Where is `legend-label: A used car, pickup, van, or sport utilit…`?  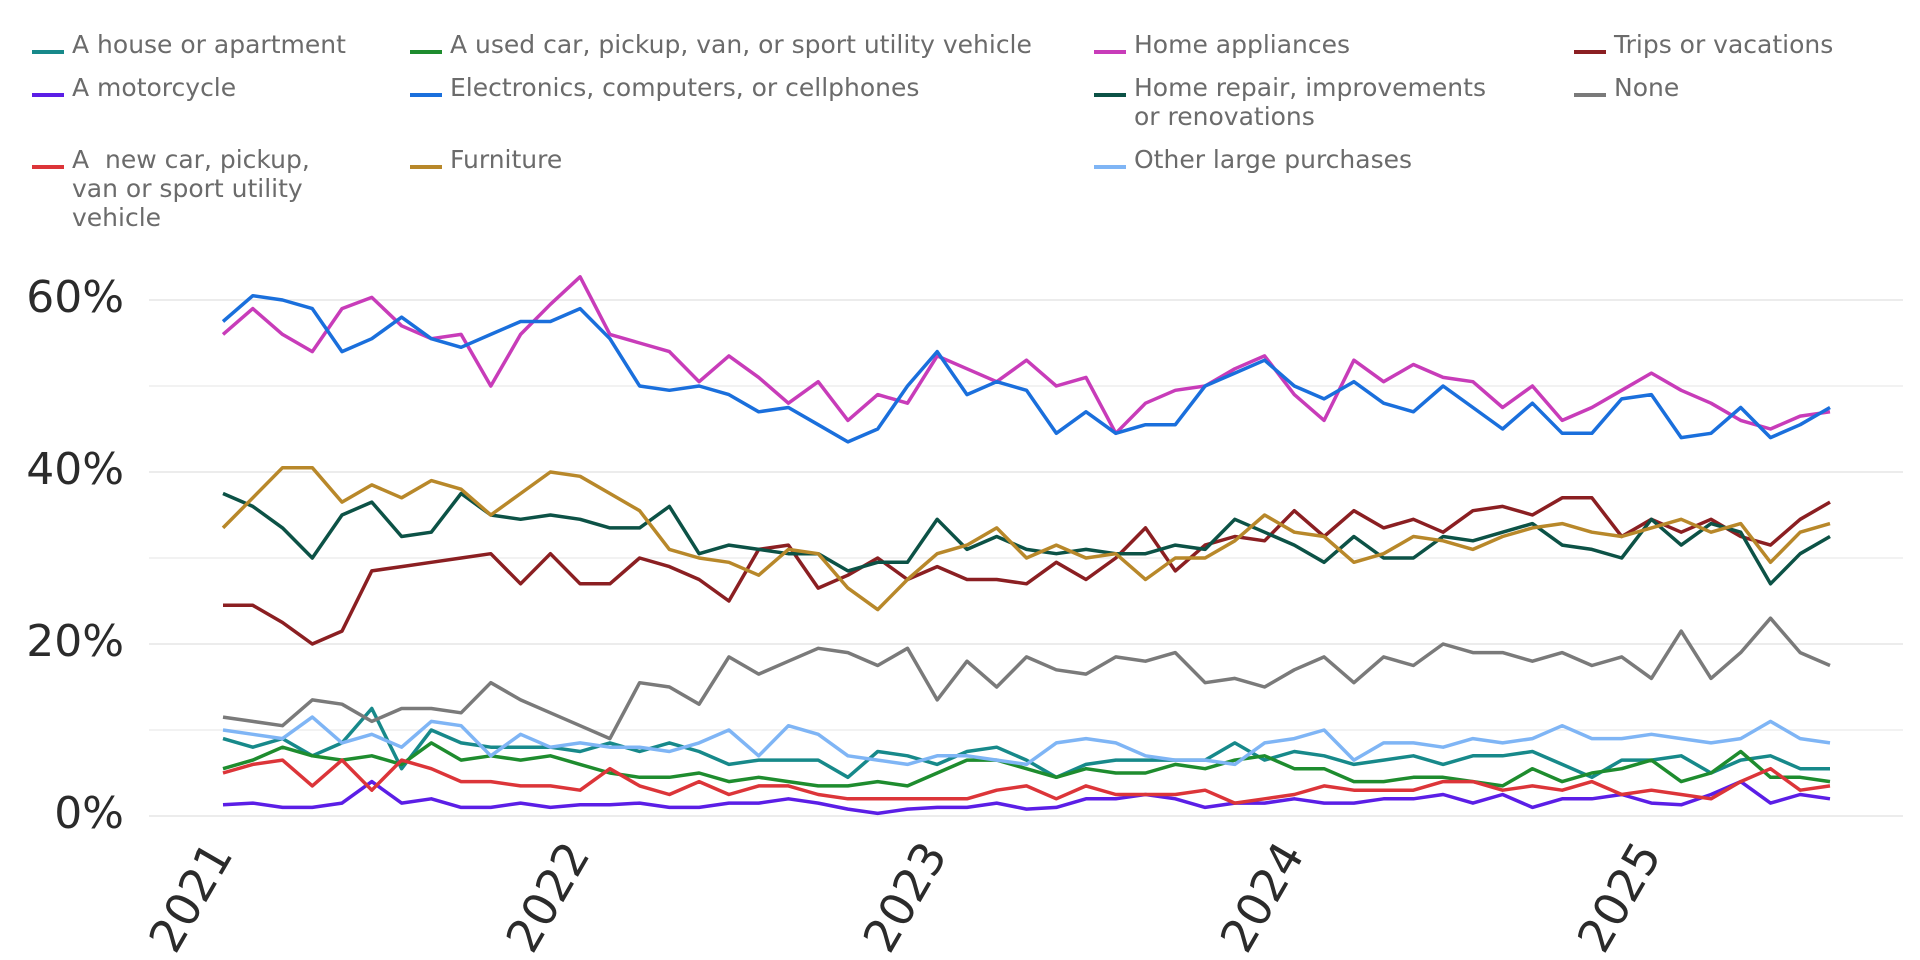 legend-label: A used car, pickup, van, or sport utilit… is located at coordinates (741, 44).